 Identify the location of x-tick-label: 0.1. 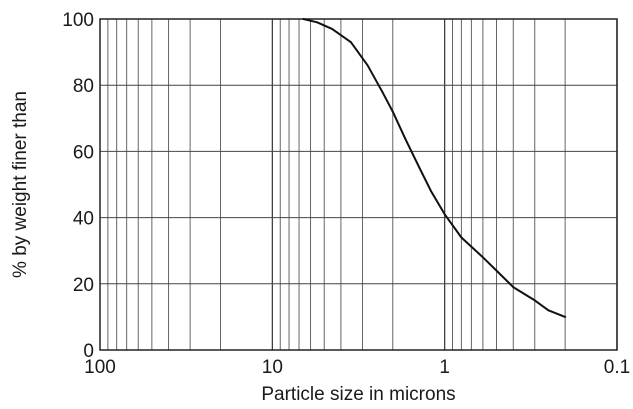
(617, 367).